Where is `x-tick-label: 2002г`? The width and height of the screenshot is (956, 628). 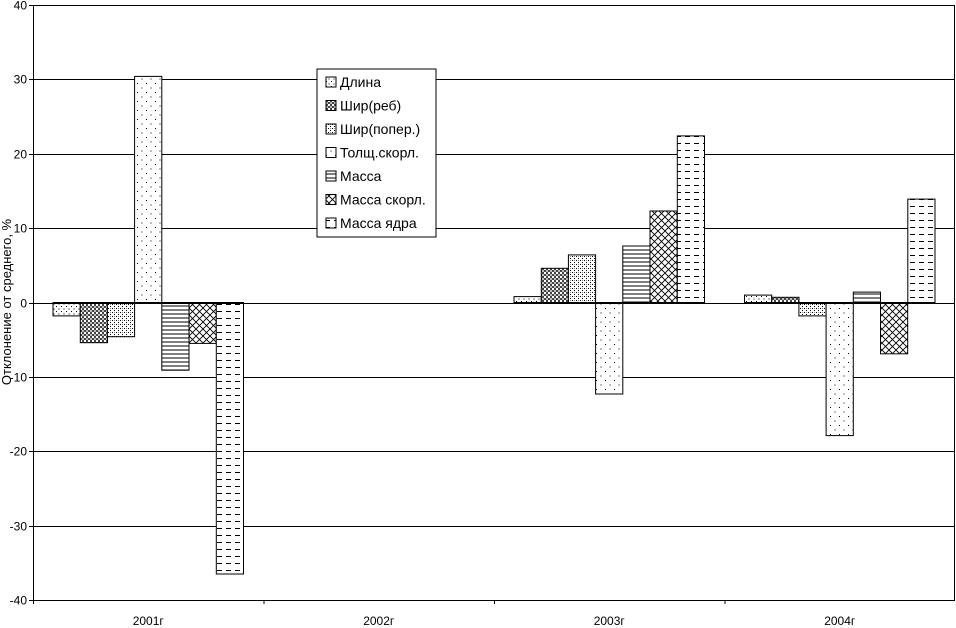
x-tick-label: 2002г is located at coordinates (379, 621).